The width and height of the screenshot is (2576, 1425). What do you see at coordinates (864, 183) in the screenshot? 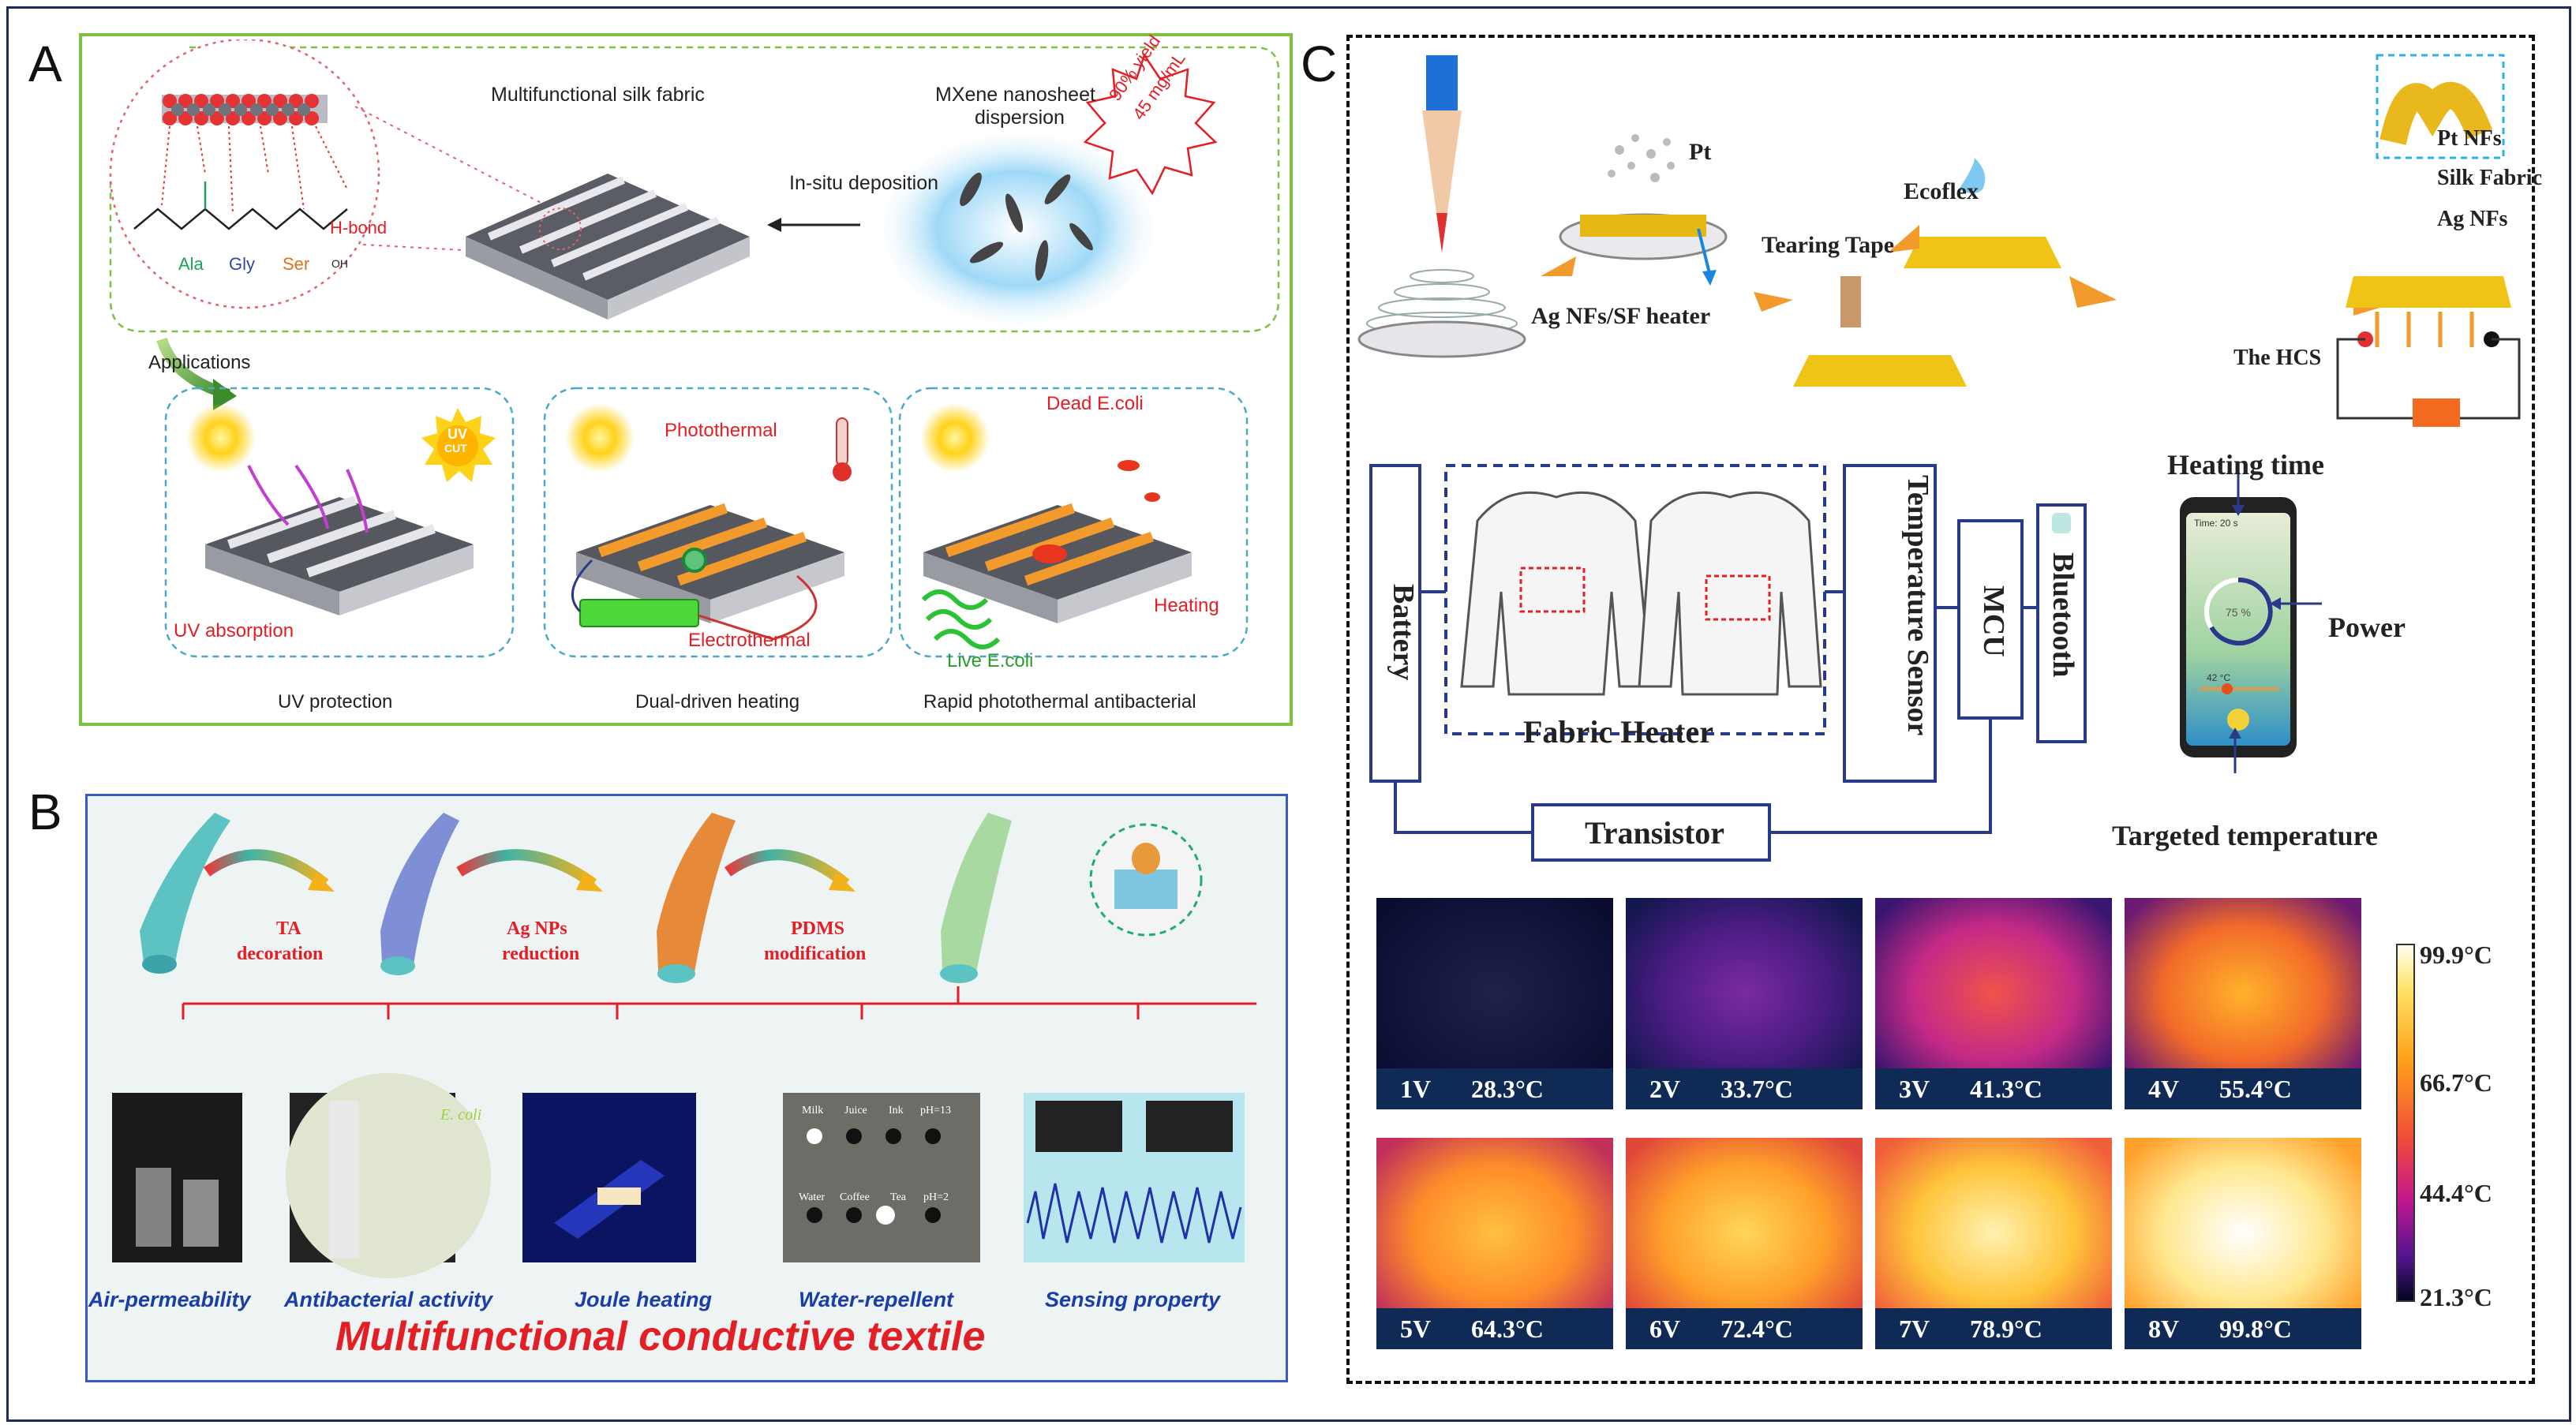
I see `deposition-label: In-situ deposition` at bounding box center [864, 183].